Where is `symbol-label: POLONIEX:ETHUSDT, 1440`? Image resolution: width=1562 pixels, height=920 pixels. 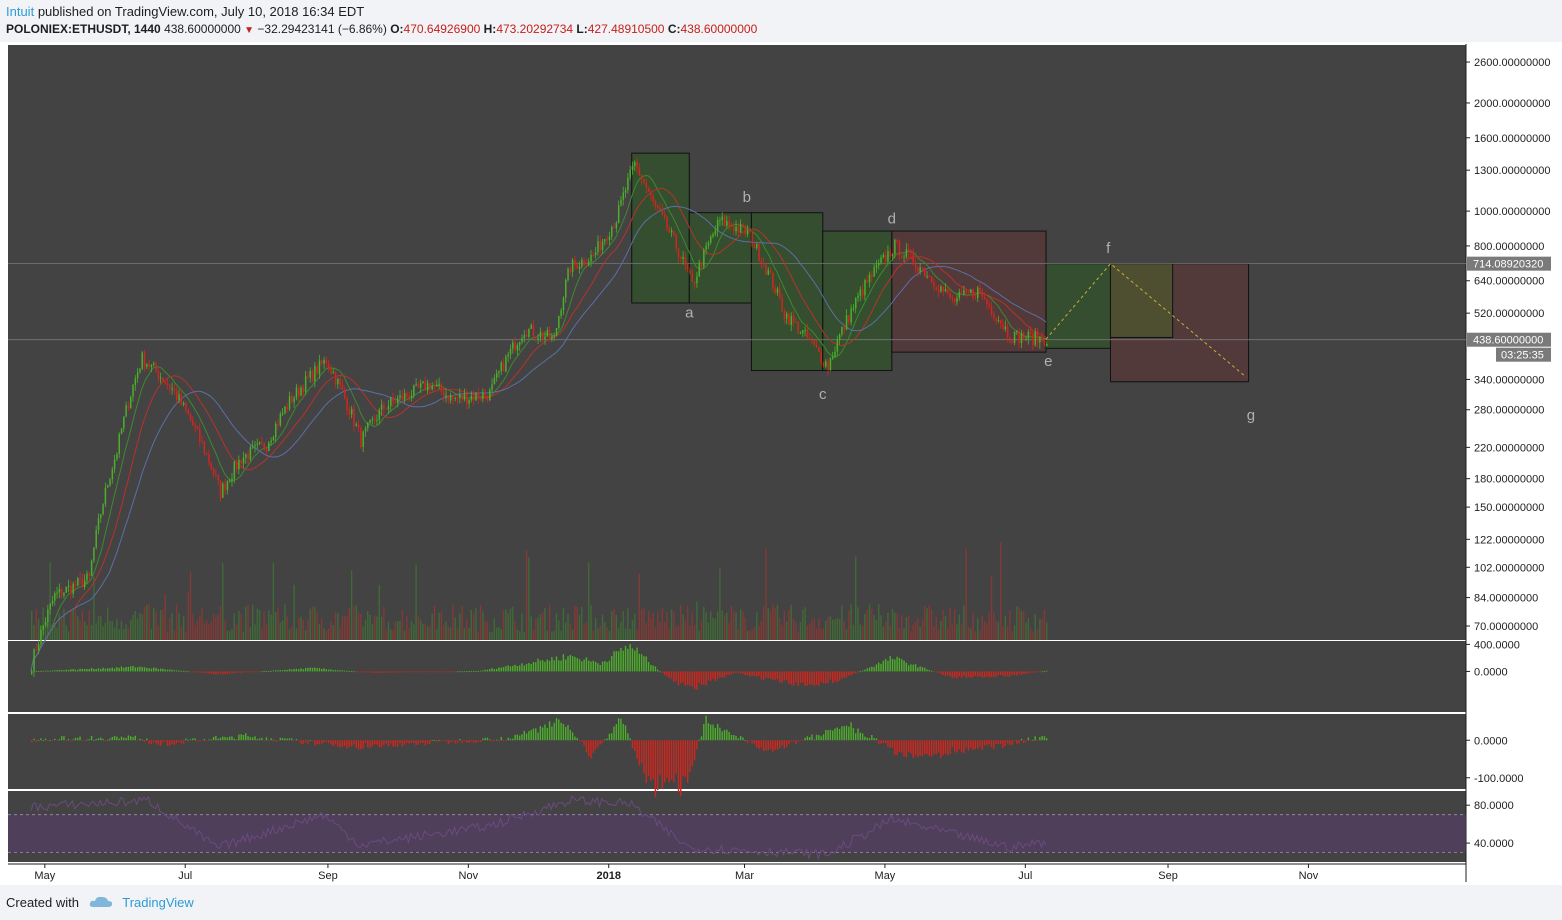 symbol-label: POLONIEX:ETHUSDT, 1440 is located at coordinates (83, 29).